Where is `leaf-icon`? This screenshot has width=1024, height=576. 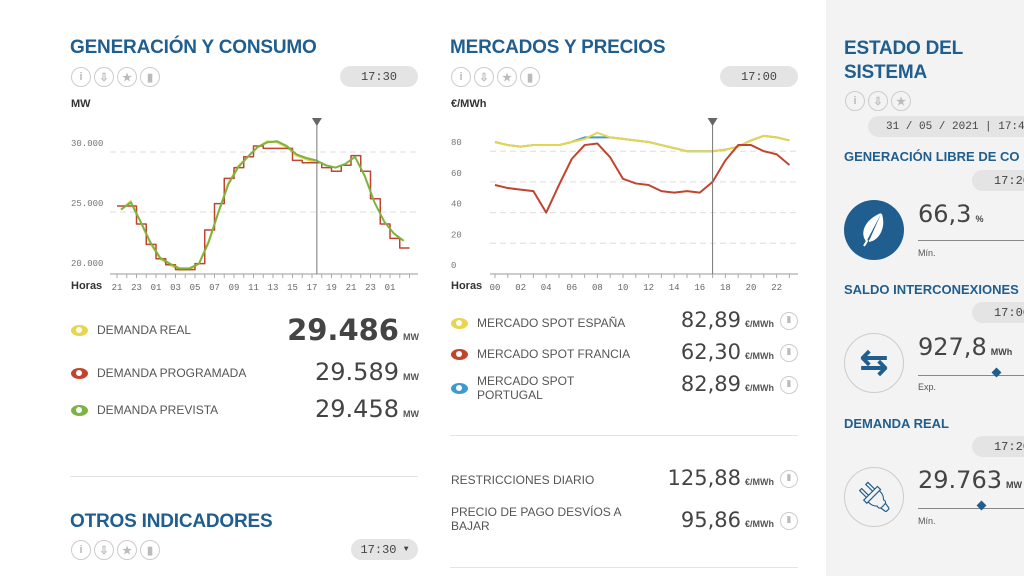 leaf-icon is located at coordinates (874, 230).